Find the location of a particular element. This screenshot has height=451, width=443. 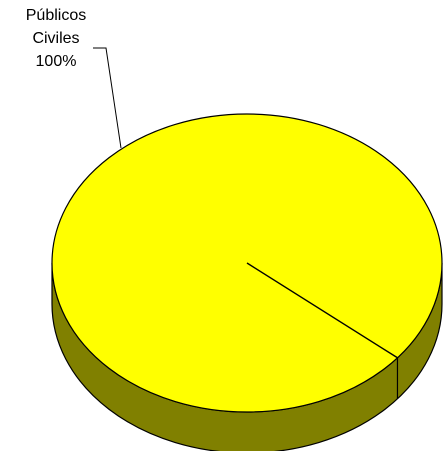

data-label-leader-line is located at coordinates (107, 98).